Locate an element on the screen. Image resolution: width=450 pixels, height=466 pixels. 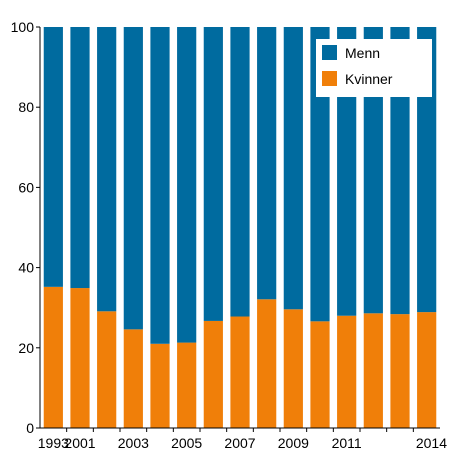
bar-kvinner-2014 is located at coordinates (427, 370).